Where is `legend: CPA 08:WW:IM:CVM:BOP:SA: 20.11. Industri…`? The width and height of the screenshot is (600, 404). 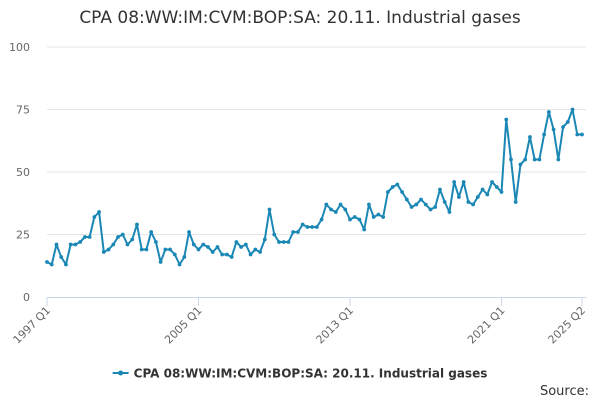 legend: CPA 08:WW:IM:CVM:BOP:SA: 20.11. Industri… is located at coordinates (300, 374).